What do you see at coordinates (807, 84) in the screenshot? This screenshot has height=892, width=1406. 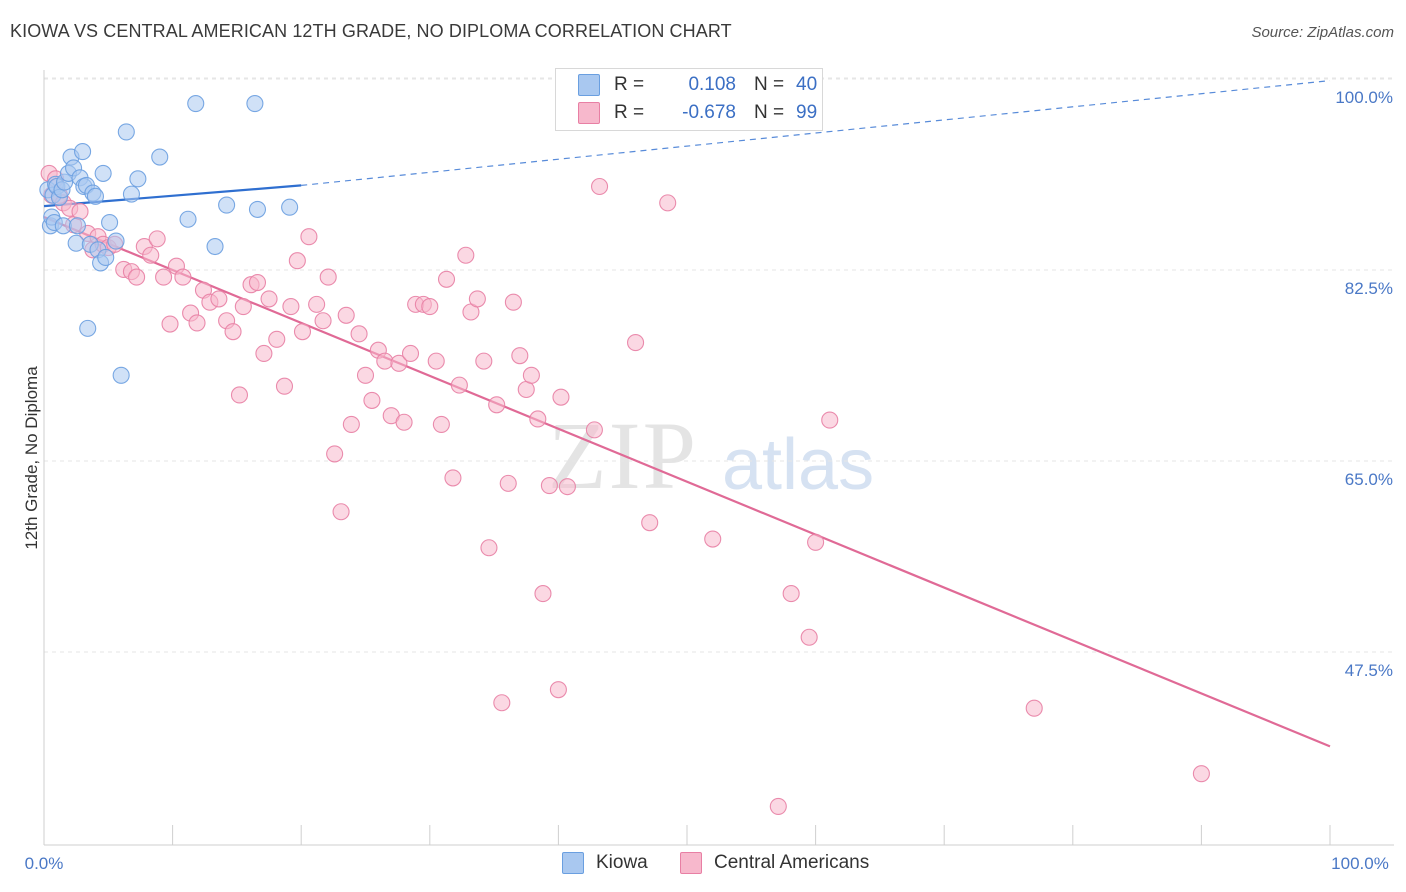 I see `legend-n-value: 40` at bounding box center [807, 84].